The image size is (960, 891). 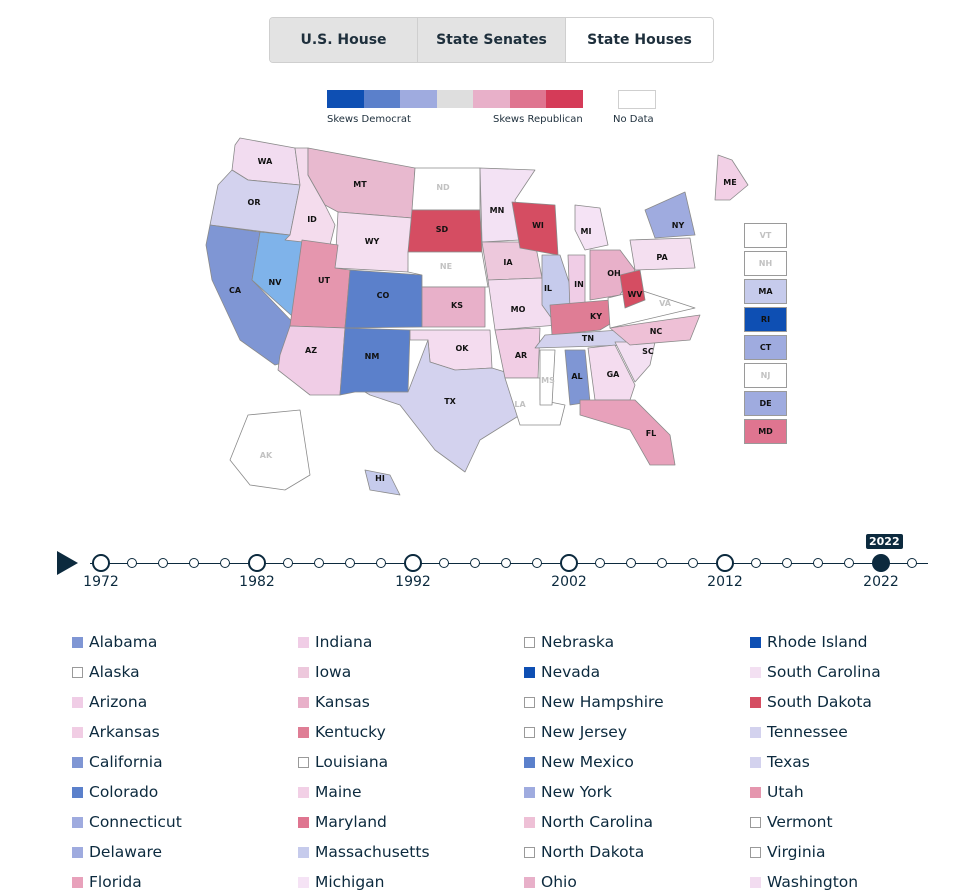 What do you see at coordinates (791, 822) in the screenshot?
I see `state-list-item: Vermont` at bounding box center [791, 822].